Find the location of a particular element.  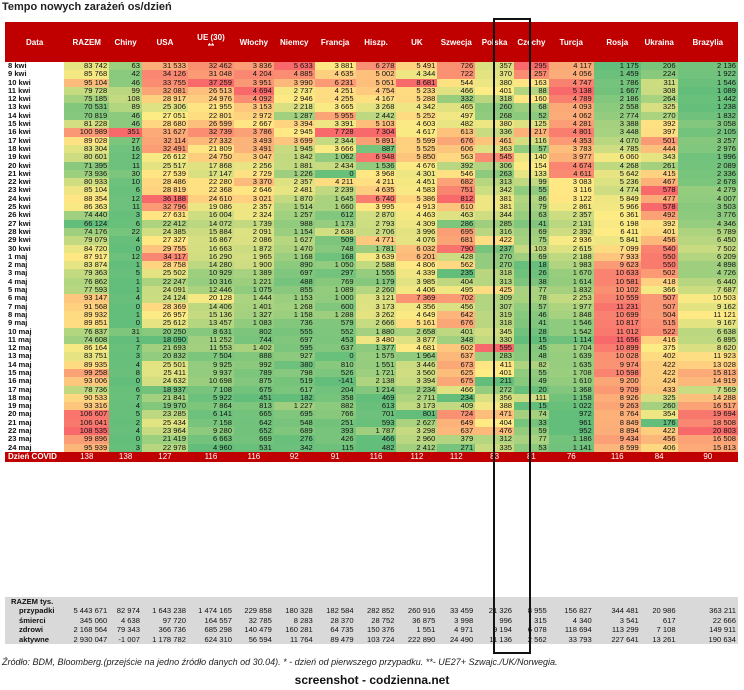

row-date: 7 maj is located at coordinates (35, 306).